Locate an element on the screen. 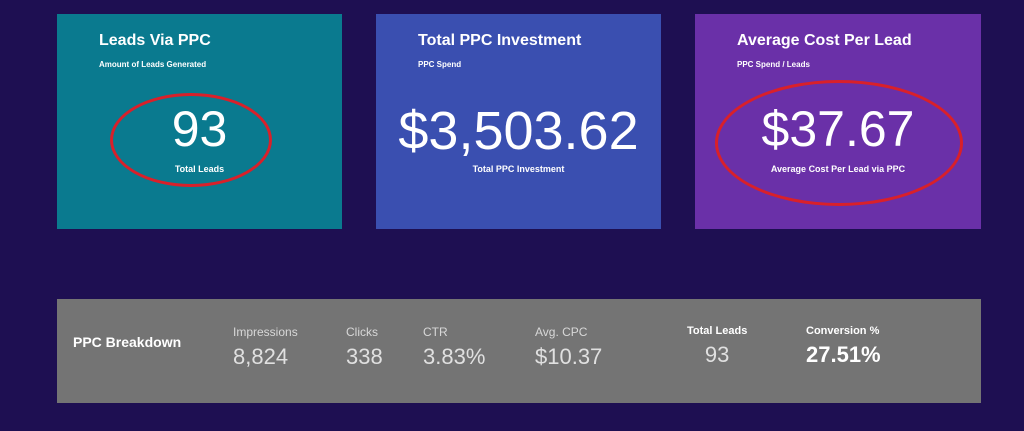 This screenshot has height=431, width=1024. metric-conversion: Conversion % 27.51% is located at coordinates (843, 346).